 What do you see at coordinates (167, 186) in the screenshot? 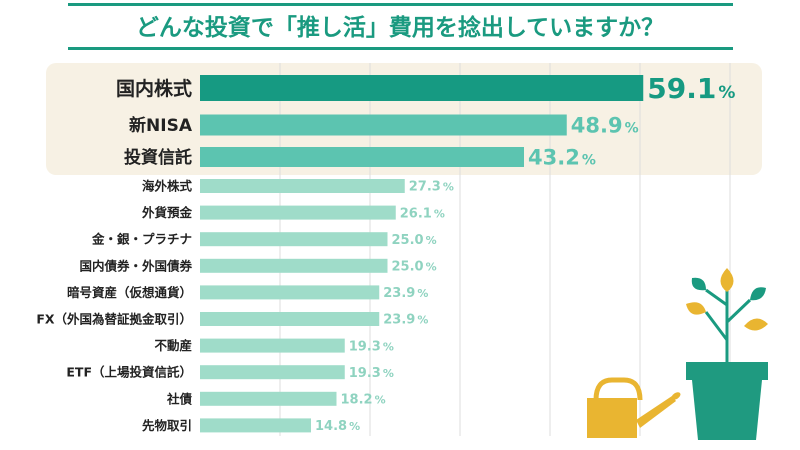
I see `category-label: 海外株式` at bounding box center [167, 186].